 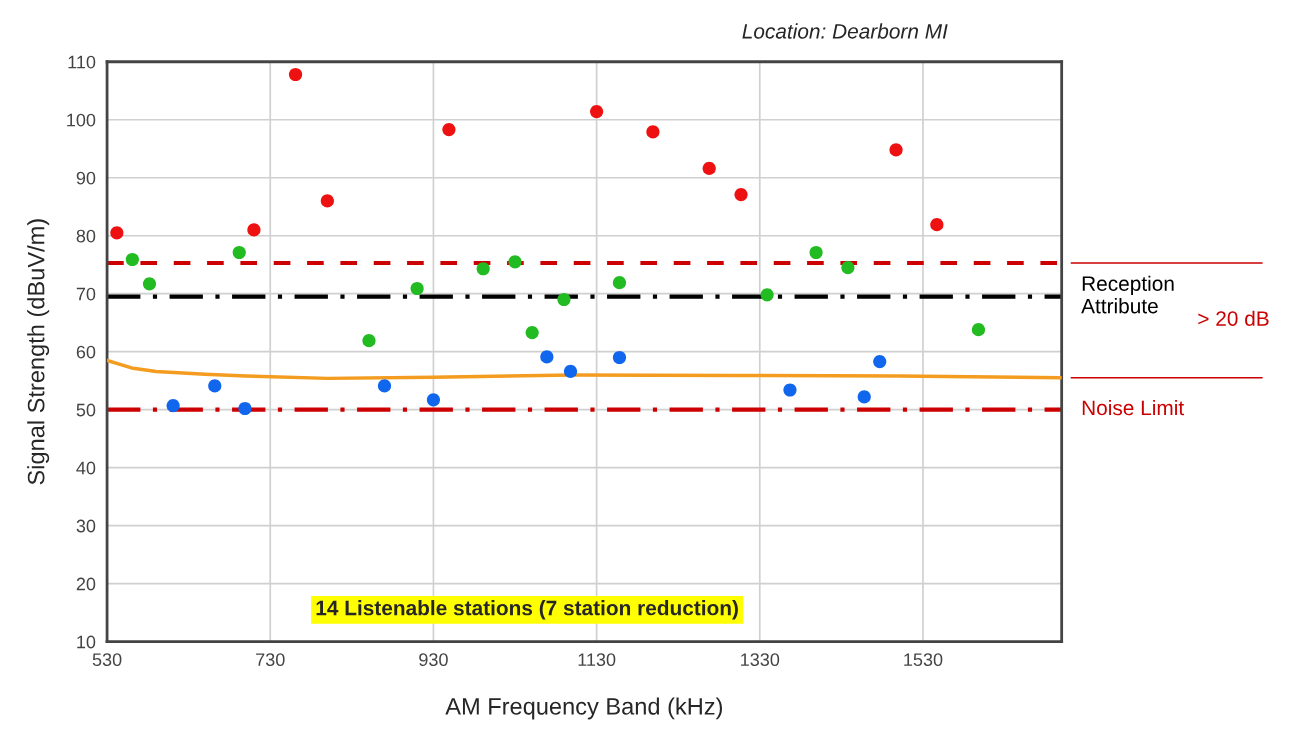 I want to click on x-tick-label: 1330, so click(x=760, y=660).